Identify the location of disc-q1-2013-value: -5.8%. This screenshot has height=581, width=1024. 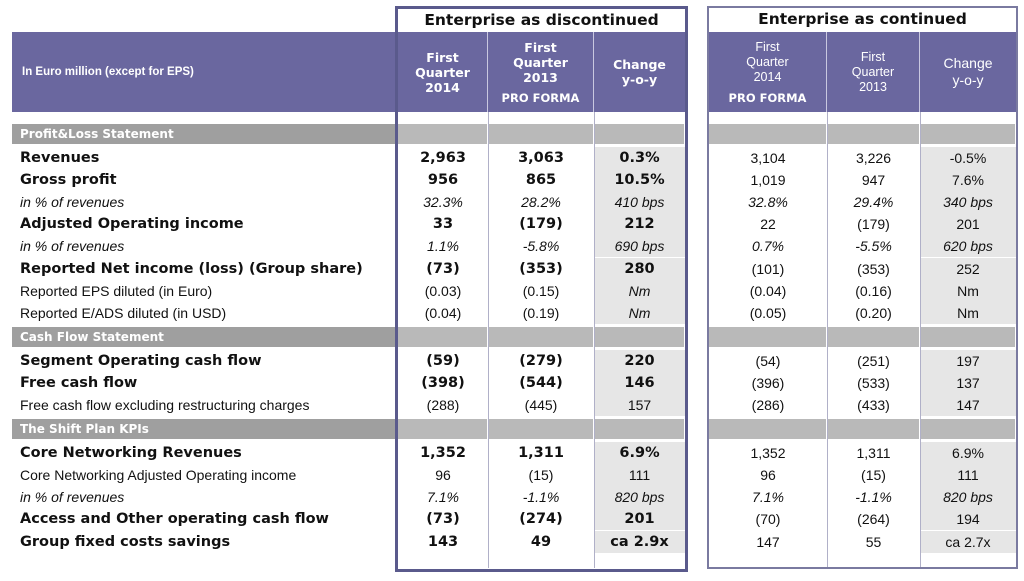
(541, 246).